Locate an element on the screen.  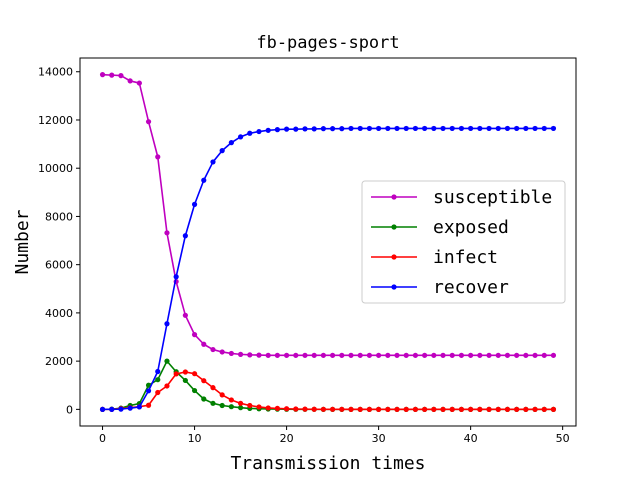
x-axis-label: Transmission times is located at coordinates (327, 463).